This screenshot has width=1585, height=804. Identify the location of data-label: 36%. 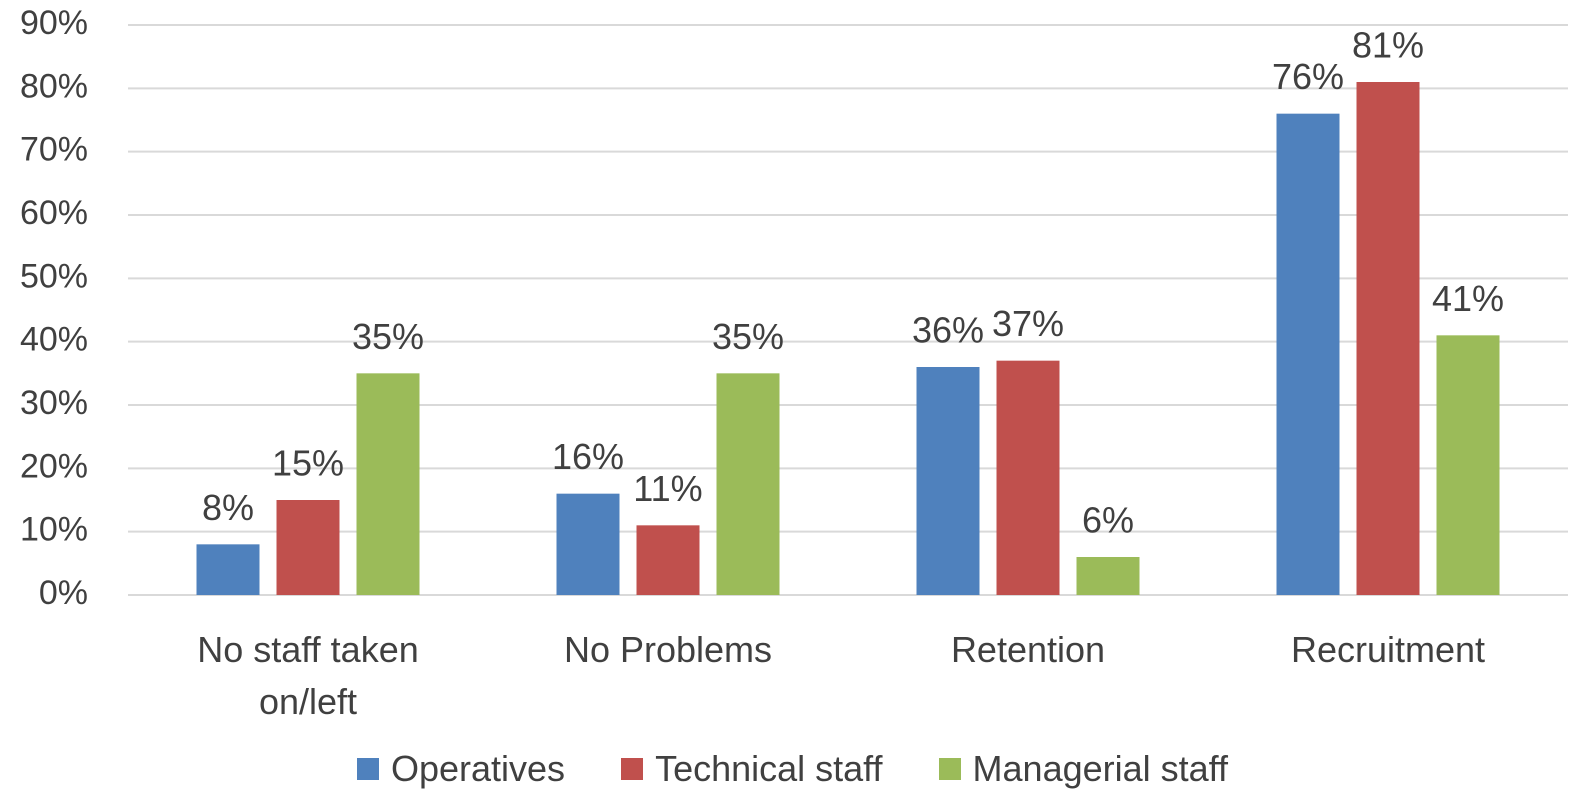
(948, 330).